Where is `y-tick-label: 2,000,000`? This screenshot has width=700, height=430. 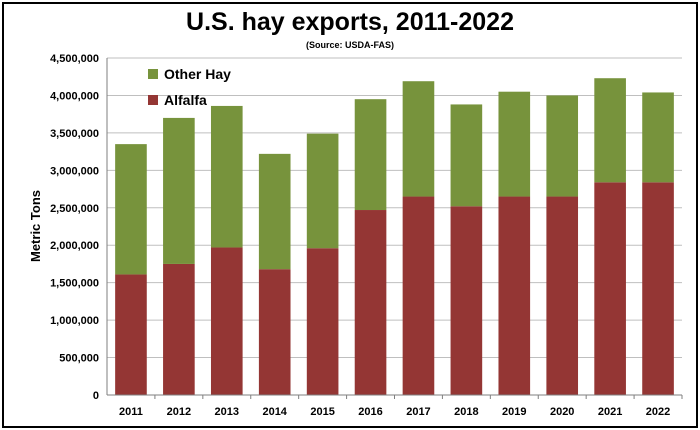
y-tick-label: 2,000,000 is located at coordinates (74, 246).